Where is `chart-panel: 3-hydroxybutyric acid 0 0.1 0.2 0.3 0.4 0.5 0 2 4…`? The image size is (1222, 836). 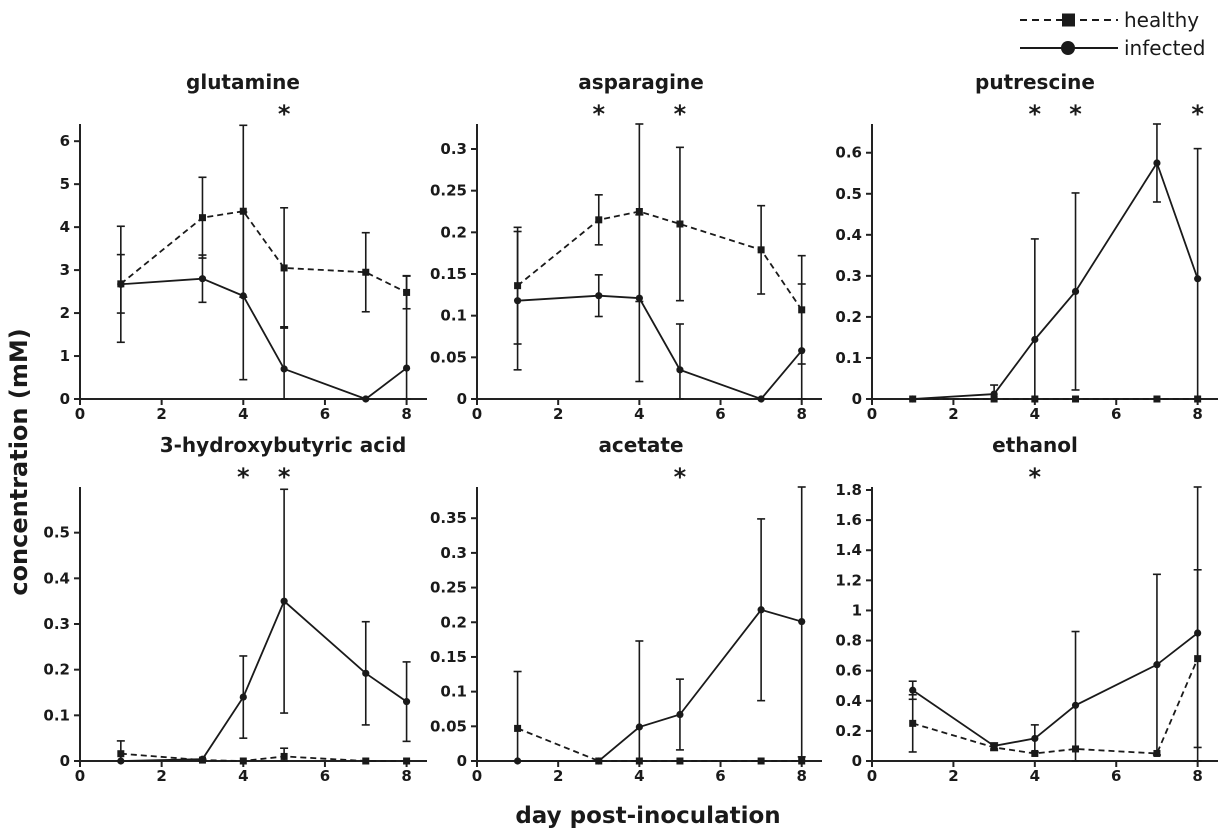
chart-panel: 3-hydroxybutyric acid 0 0.1 0.2 0.3 0.4 0.5 0 2 4… is located at coordinates (235, 609).